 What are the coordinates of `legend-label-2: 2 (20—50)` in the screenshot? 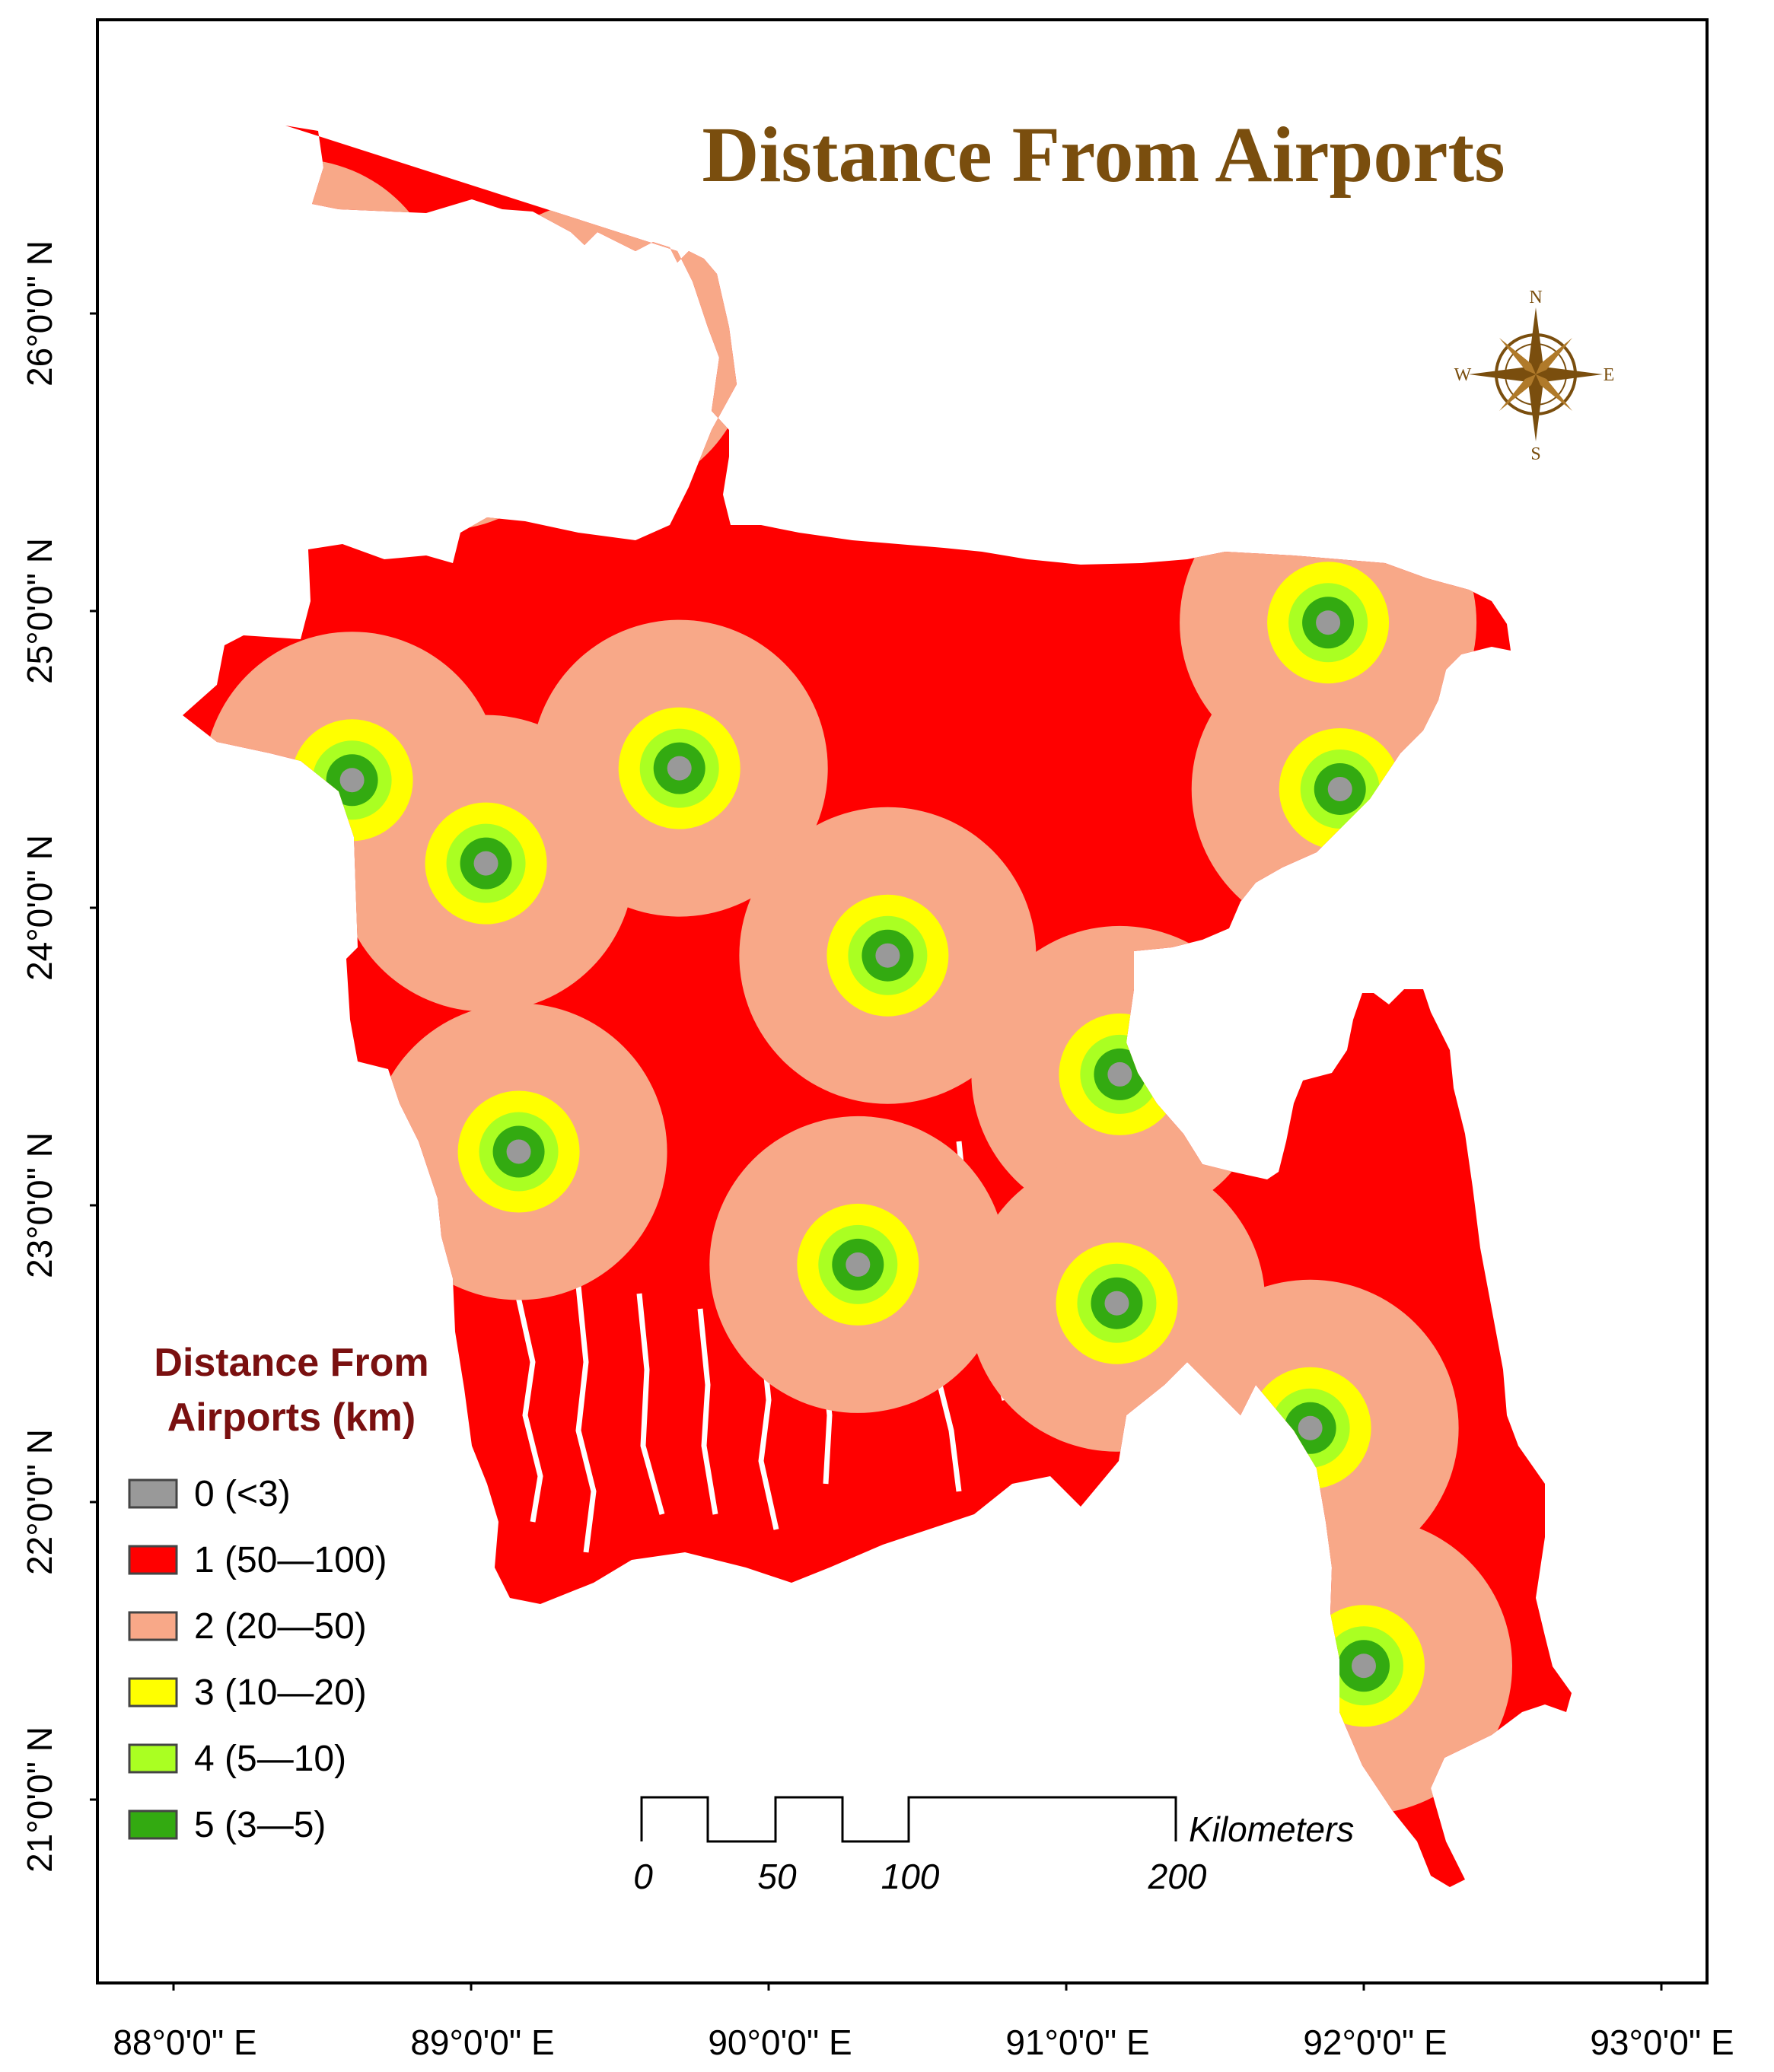 It's located at (280, 1626).